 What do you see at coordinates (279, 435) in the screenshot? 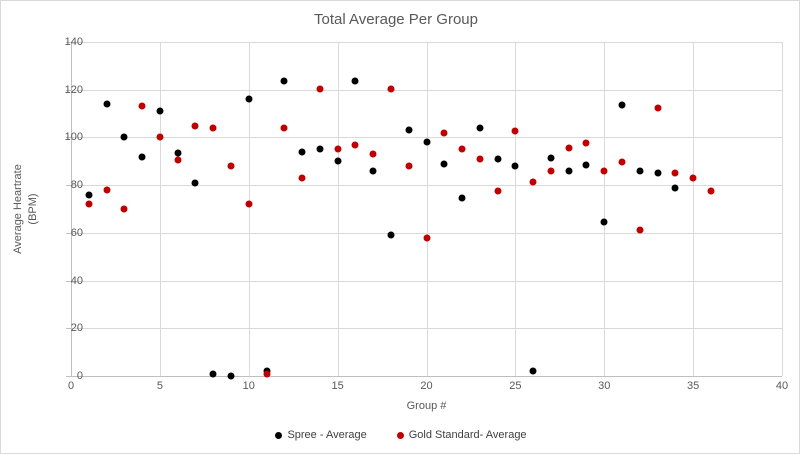
I see `legend-marker-spree-icon` at bounding box center [279, 435].